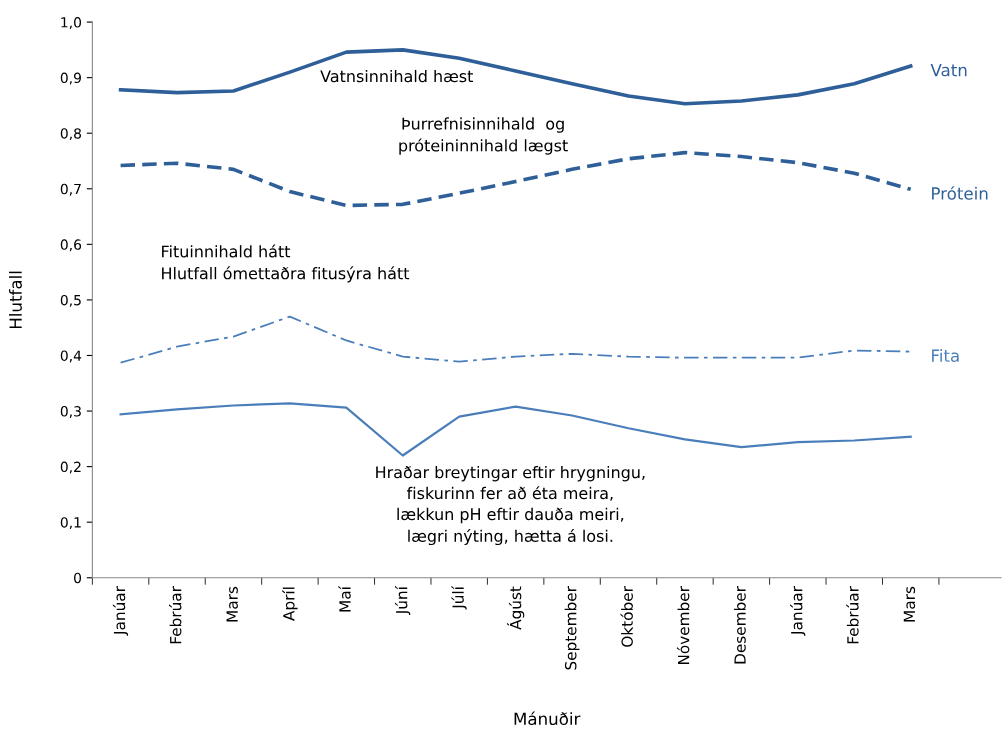 The height and width of the screenshot is (736, 1004). What do you see at coordinates (547, 718) in the screenshot?
I see `x-axis-title: Mánuðir` at bounding box center [547, 718].